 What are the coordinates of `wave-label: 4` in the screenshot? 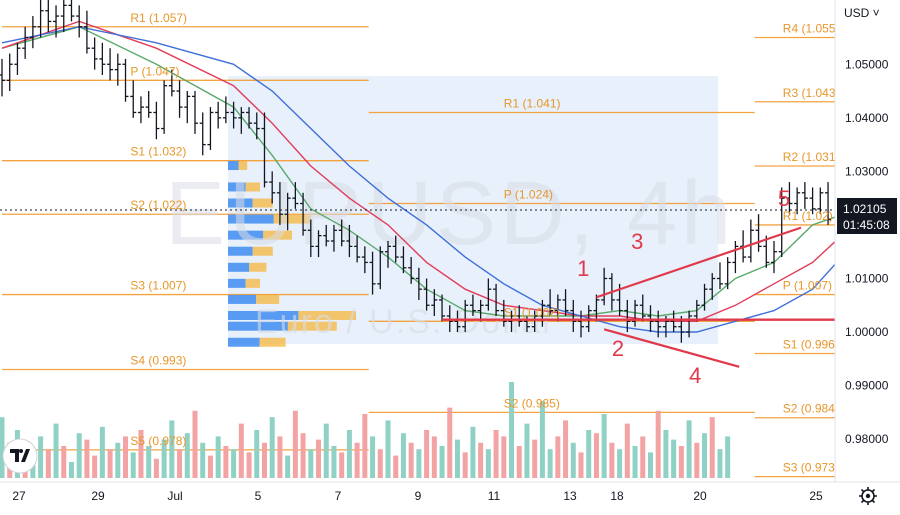 It's located at (695, 375).